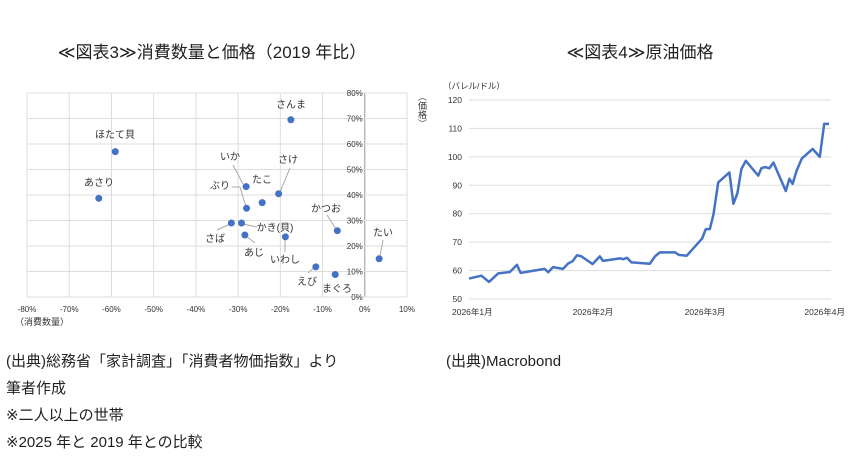 This screenshot has height=460, width=853. Describe the element at coordinates (42, 321) in the screenshot. I see `x-axis-label: （消費数量）` at that location.